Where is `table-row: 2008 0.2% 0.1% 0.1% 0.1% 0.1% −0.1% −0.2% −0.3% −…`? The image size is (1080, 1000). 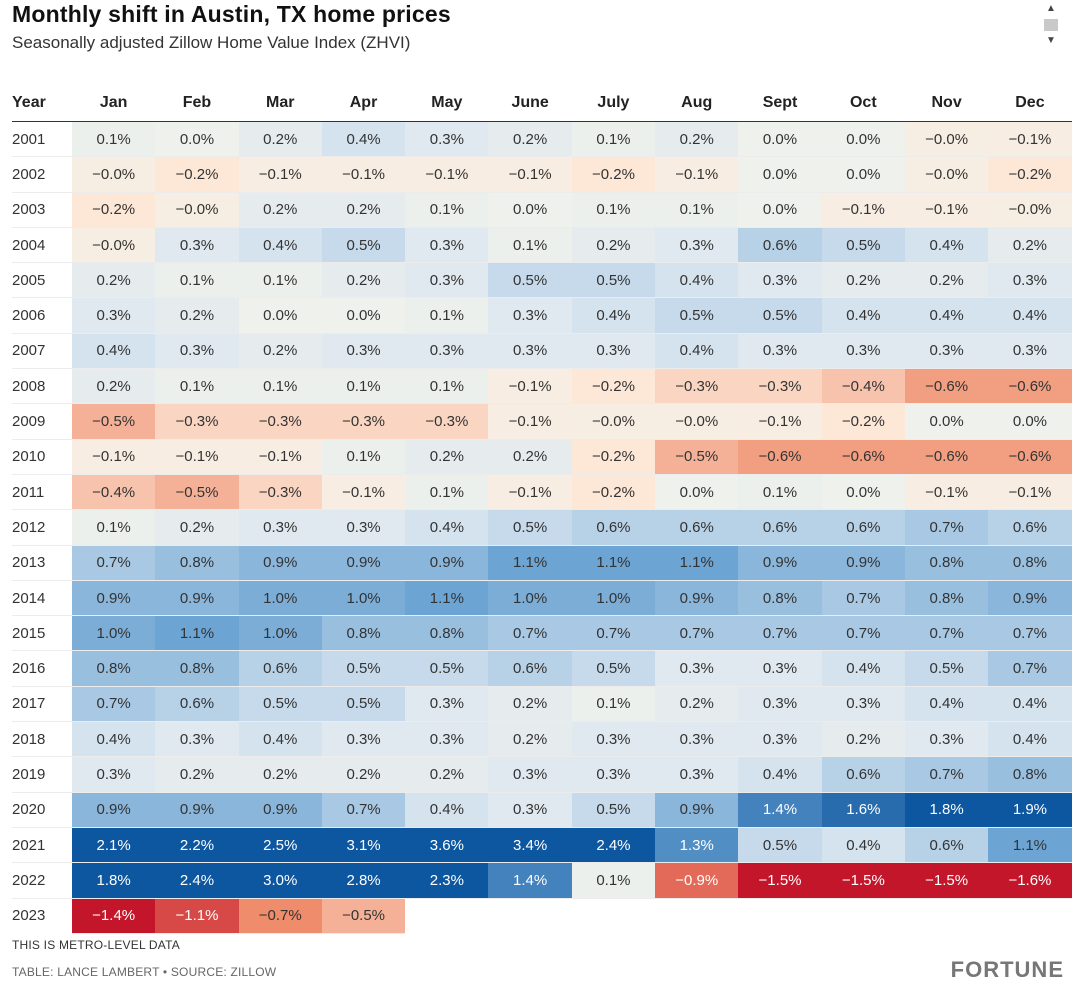 table-row: 2008 0.2% 0.1% 0.1% 0.1% 0.1% −0.1% −0.2% −0.3% −… is located at coordinates (542, 386).